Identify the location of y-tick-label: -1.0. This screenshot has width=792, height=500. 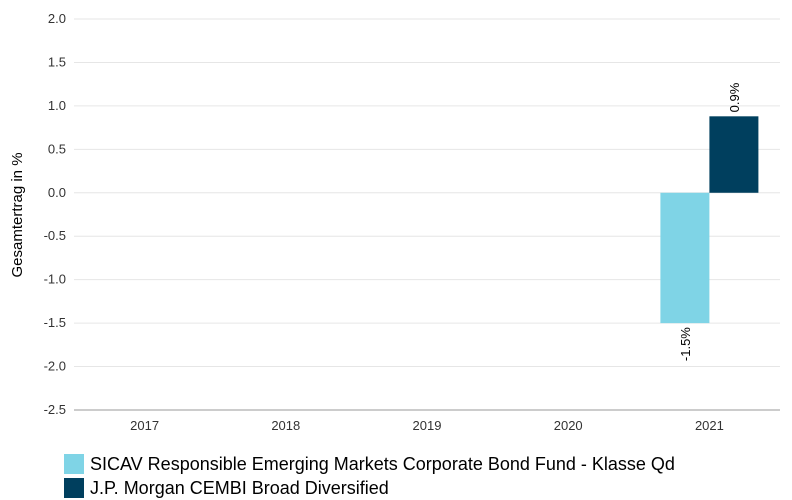
(55, 279).